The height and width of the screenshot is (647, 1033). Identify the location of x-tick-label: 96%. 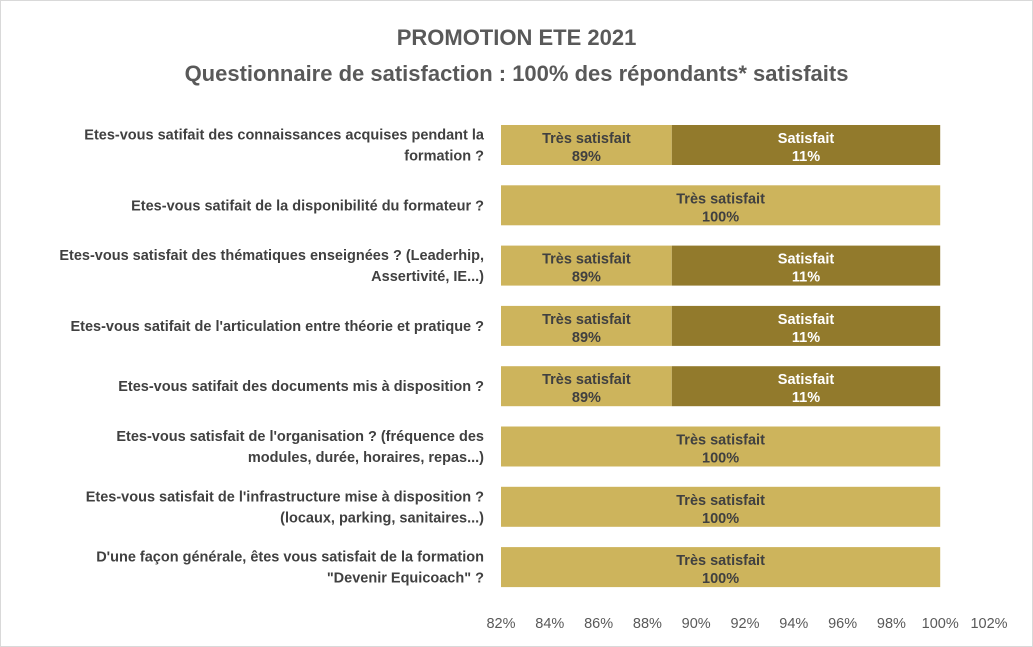
(842, 624).